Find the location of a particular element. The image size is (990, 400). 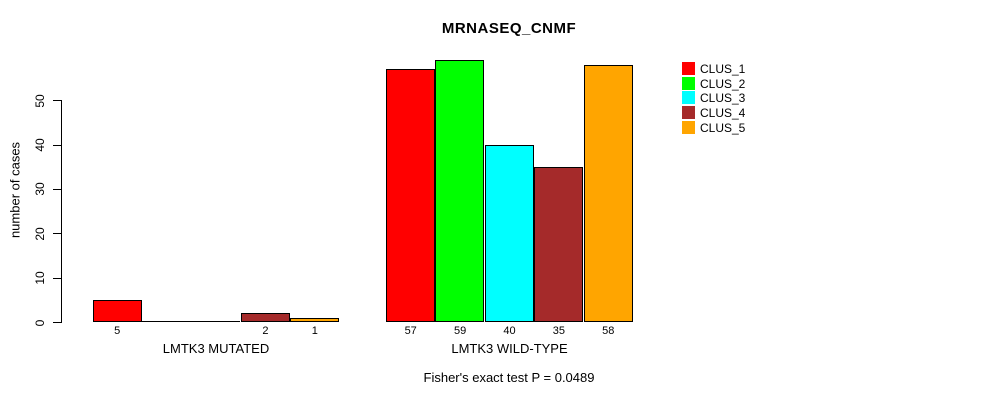

legend-label: CLUS_3 is located at coordinates (723, 98).